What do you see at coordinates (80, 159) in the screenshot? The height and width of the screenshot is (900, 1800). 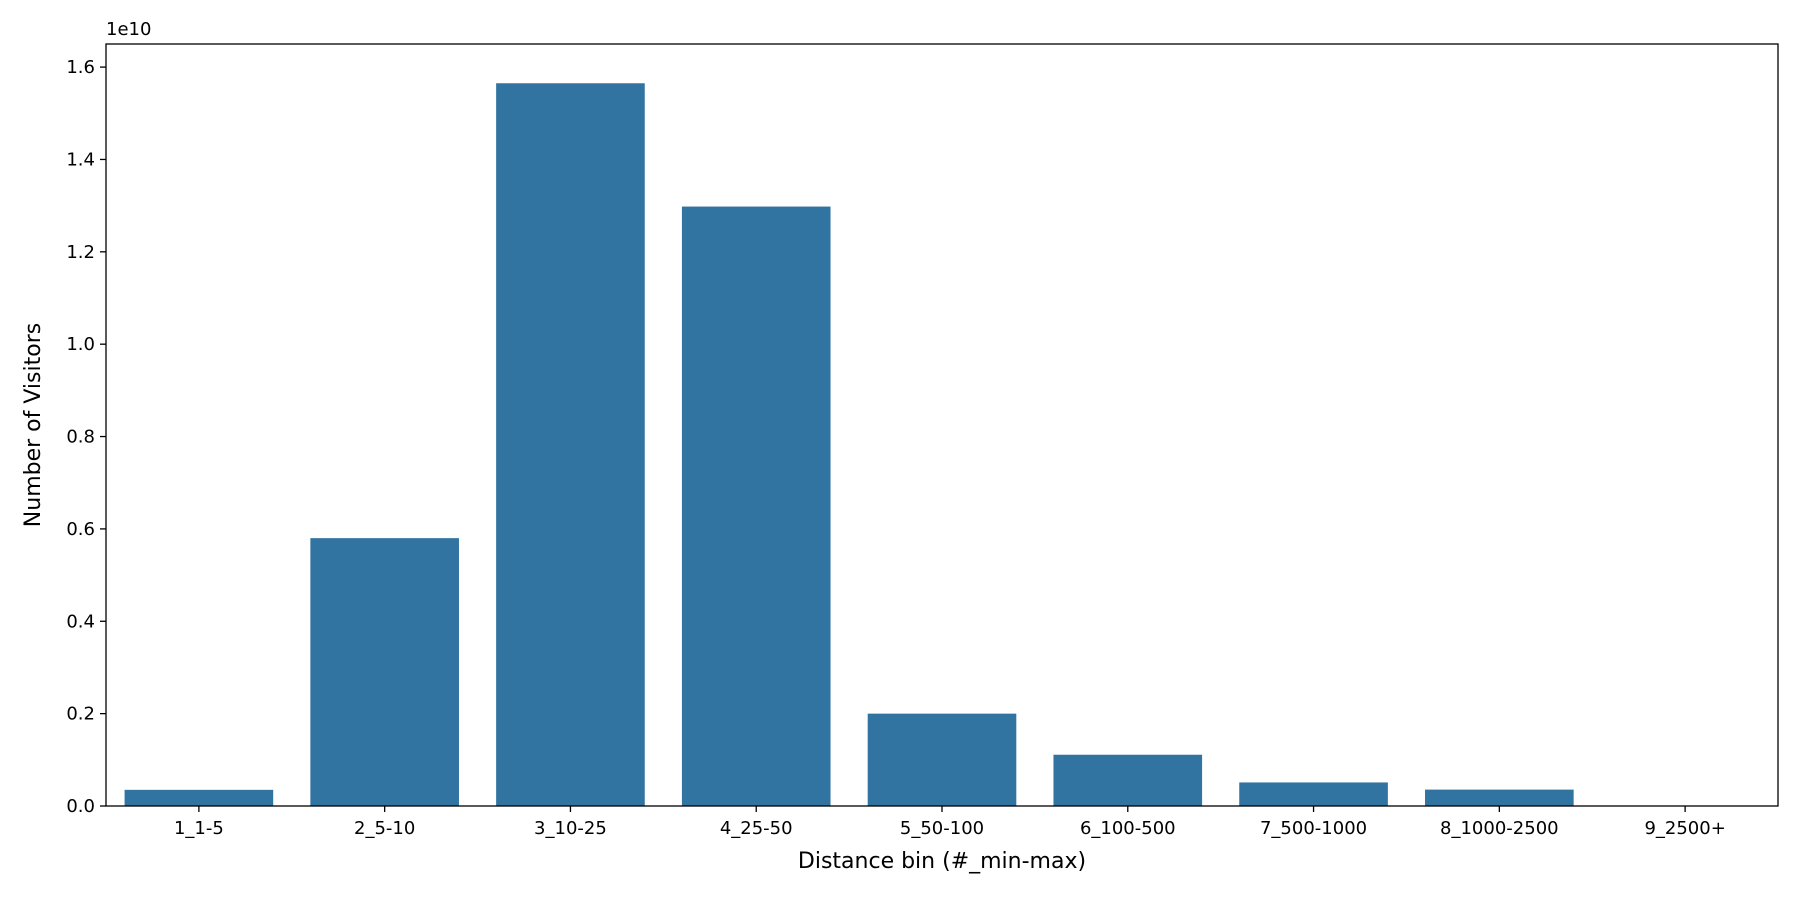 I see `y-tick-label: 1.4` at bounding box center [80, 159].